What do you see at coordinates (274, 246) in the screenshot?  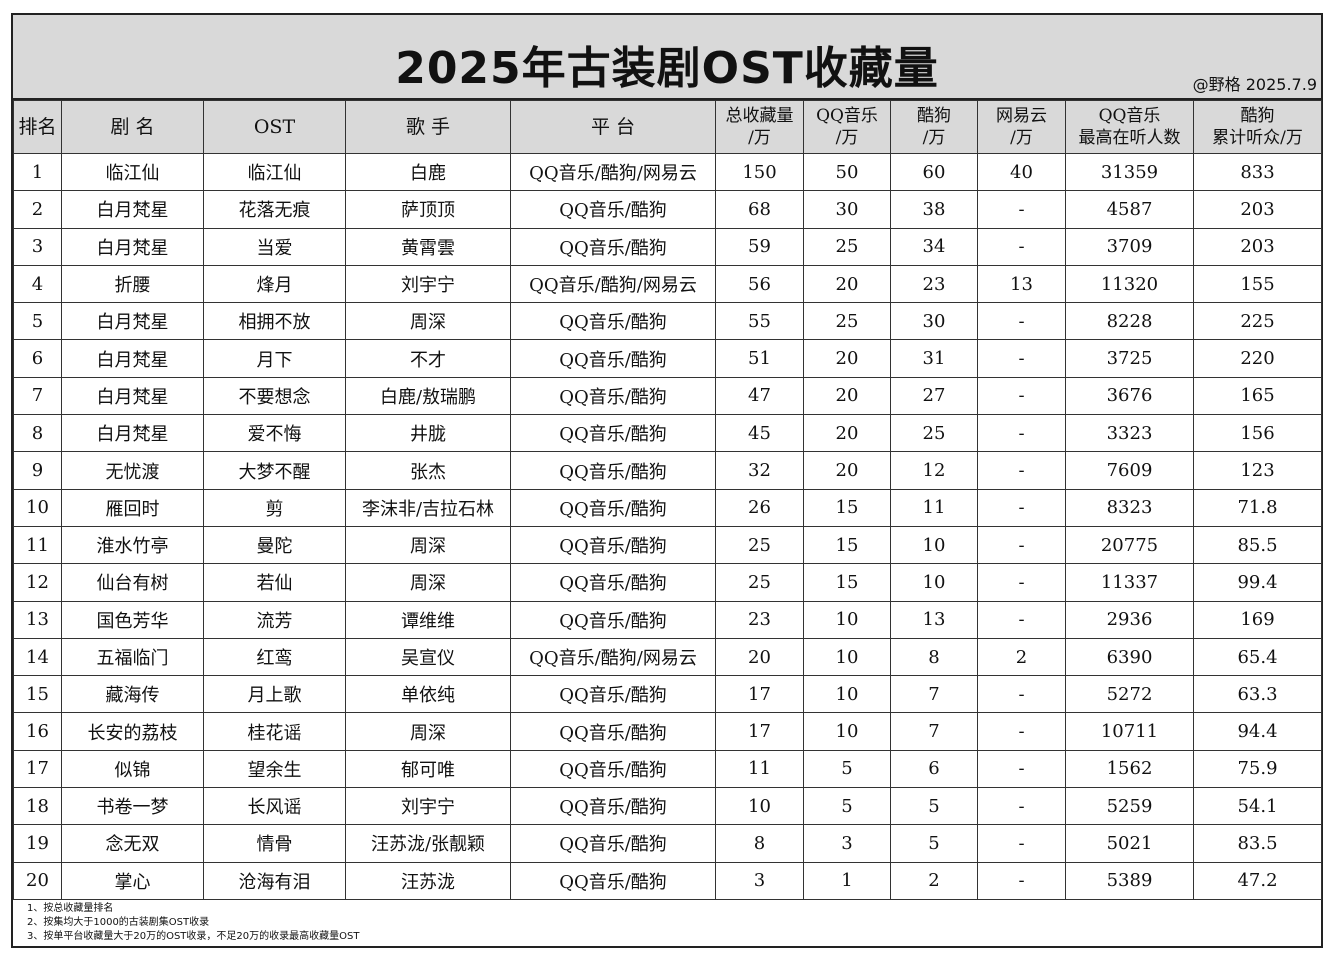 I see `cell-ost-title: 当爱` at bounding box center [274, 246].